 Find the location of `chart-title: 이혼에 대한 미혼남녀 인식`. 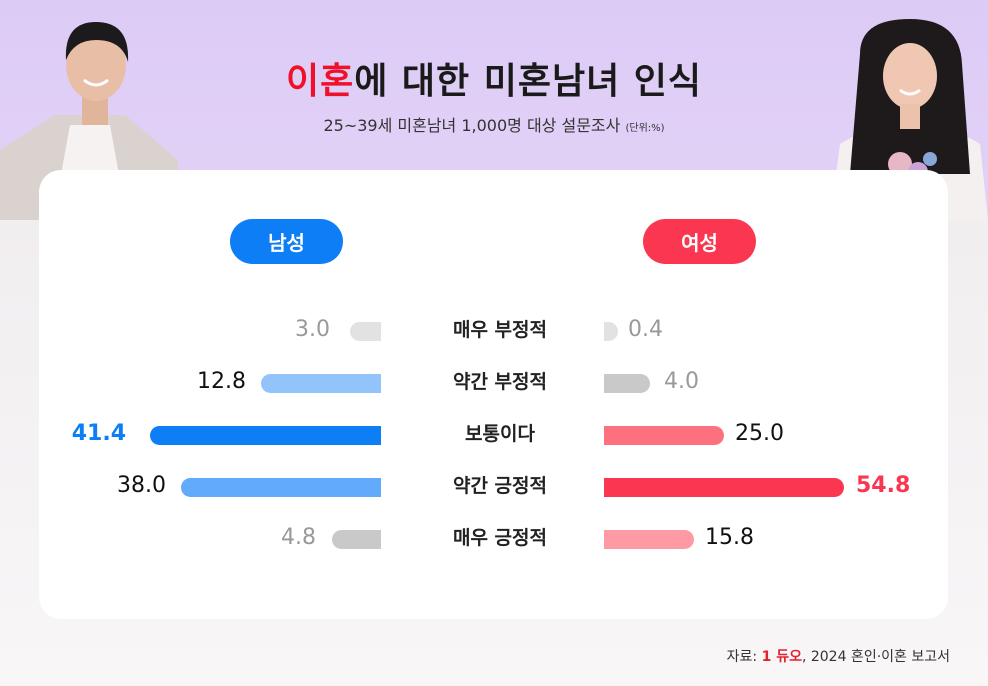

chart-title: 이혼에 대한 미혼남녀 인식 is located at coordinates (494, 78).